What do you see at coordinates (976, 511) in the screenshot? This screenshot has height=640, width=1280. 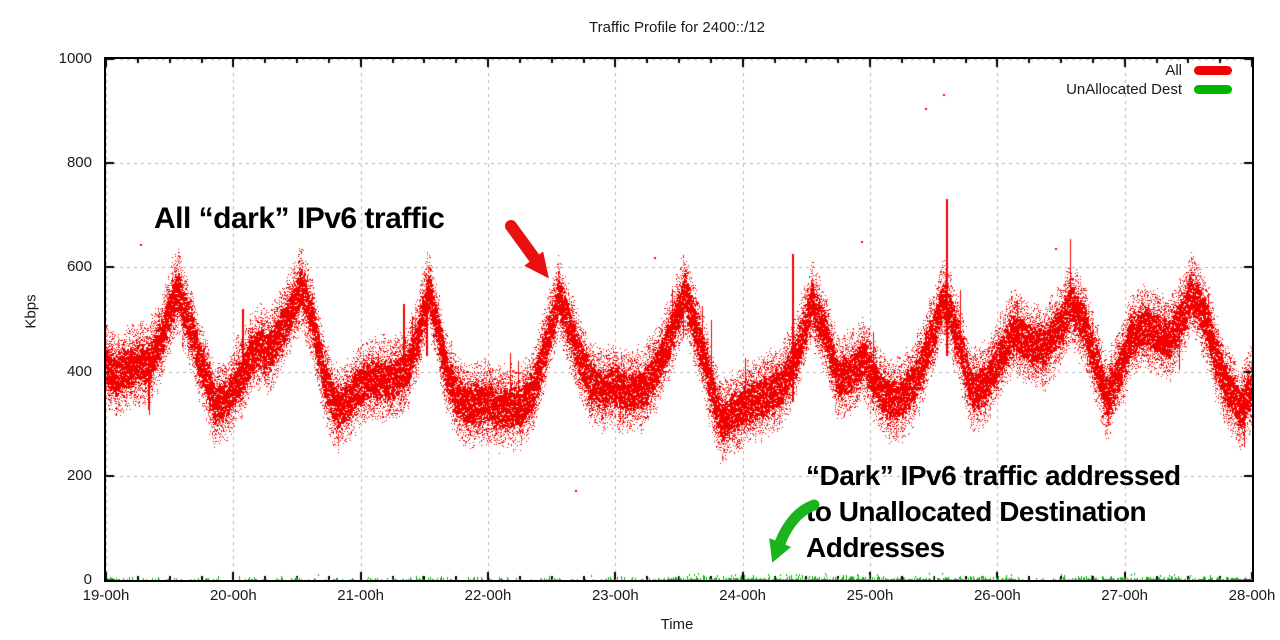 I see `annotation-unallocated-line2: to Unallocated Destination` at bounding box center [976, 511].